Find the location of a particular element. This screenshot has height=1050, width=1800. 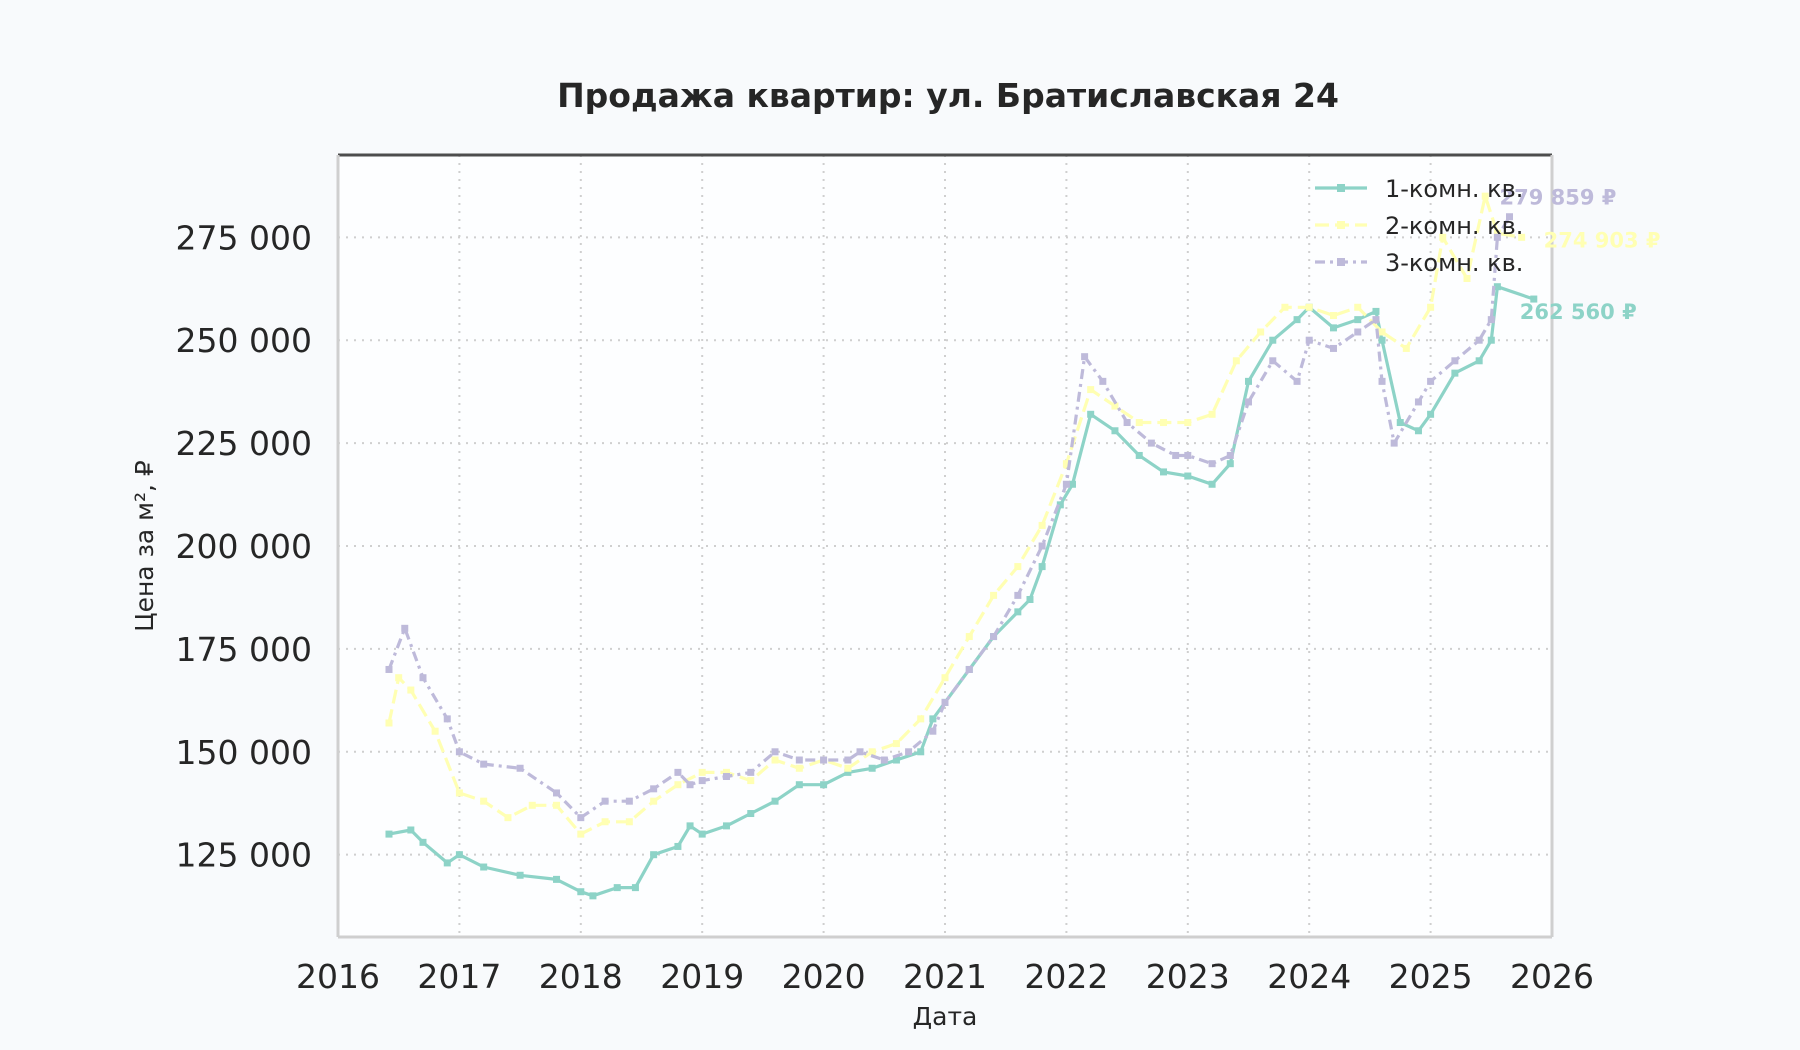

x-tick-label: 2019 is located at coordinates (702, 976).